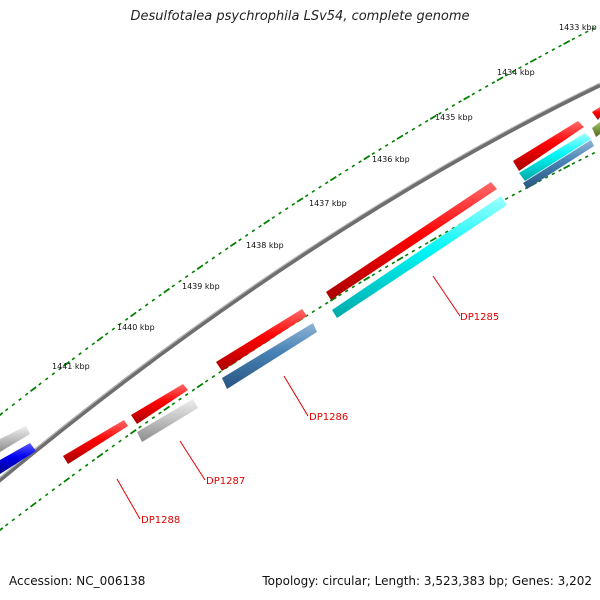 This screenshot has height=600, width=600. What do you see at coordinates (160, 520) in the screenshot?
I see `gene-label: DP1288` at bounding box center [160, 520].